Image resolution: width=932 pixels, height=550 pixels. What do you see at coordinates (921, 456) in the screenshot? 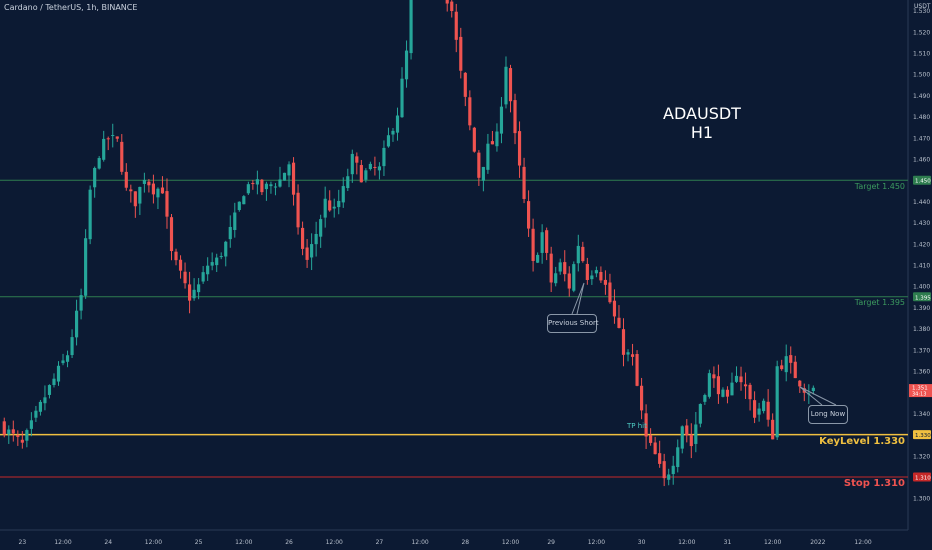
I see `price-tick-label: 1.320` at bounding box center [921, 456].